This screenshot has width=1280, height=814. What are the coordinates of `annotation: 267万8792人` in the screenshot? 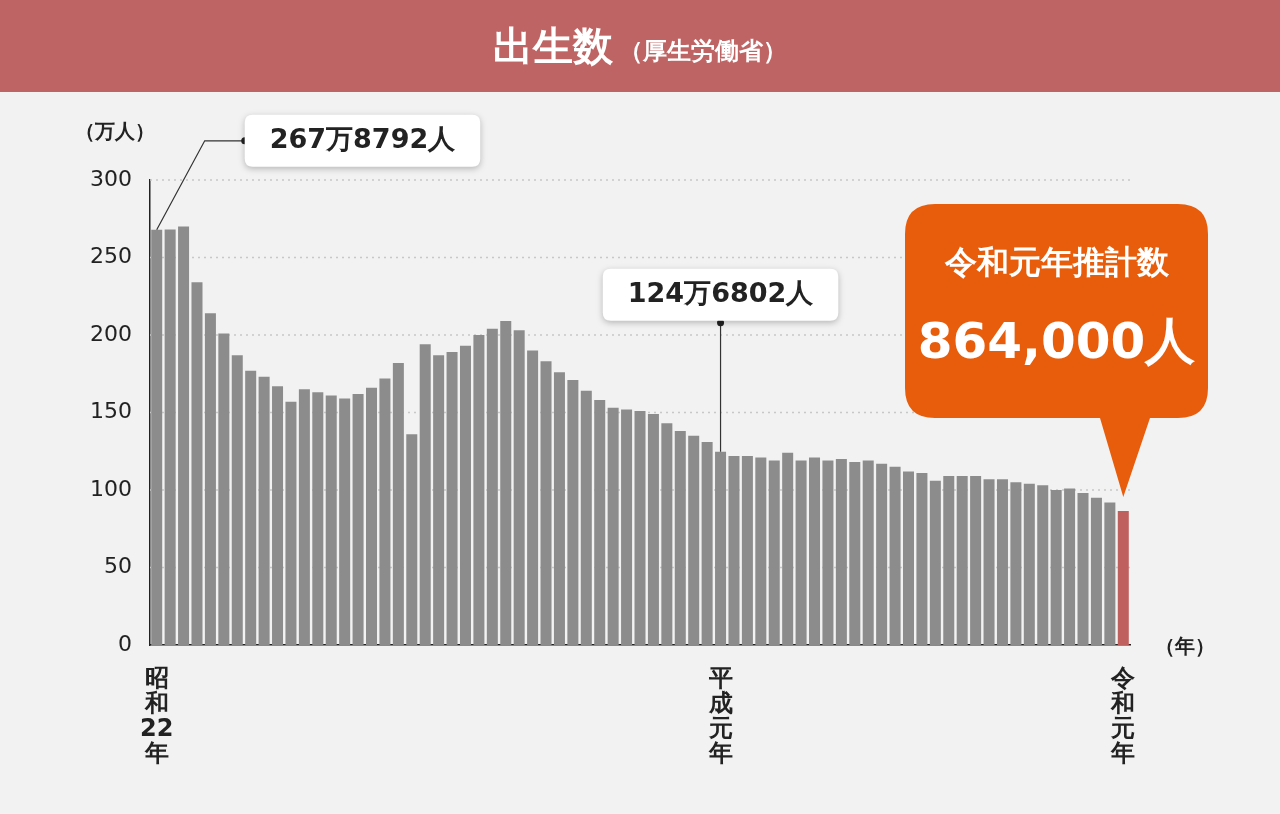 It's located at (363, 138).